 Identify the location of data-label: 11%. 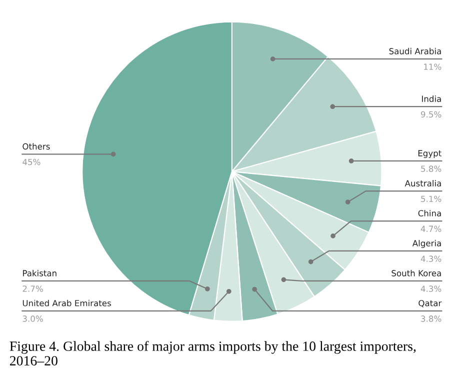
(433, 67).